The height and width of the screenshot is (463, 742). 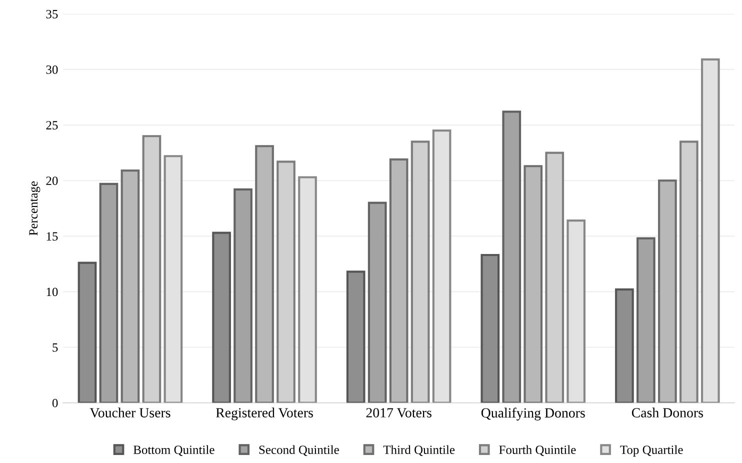 I want to click on x-tick-label: 2017 Voters, so click(x=399, y=413).